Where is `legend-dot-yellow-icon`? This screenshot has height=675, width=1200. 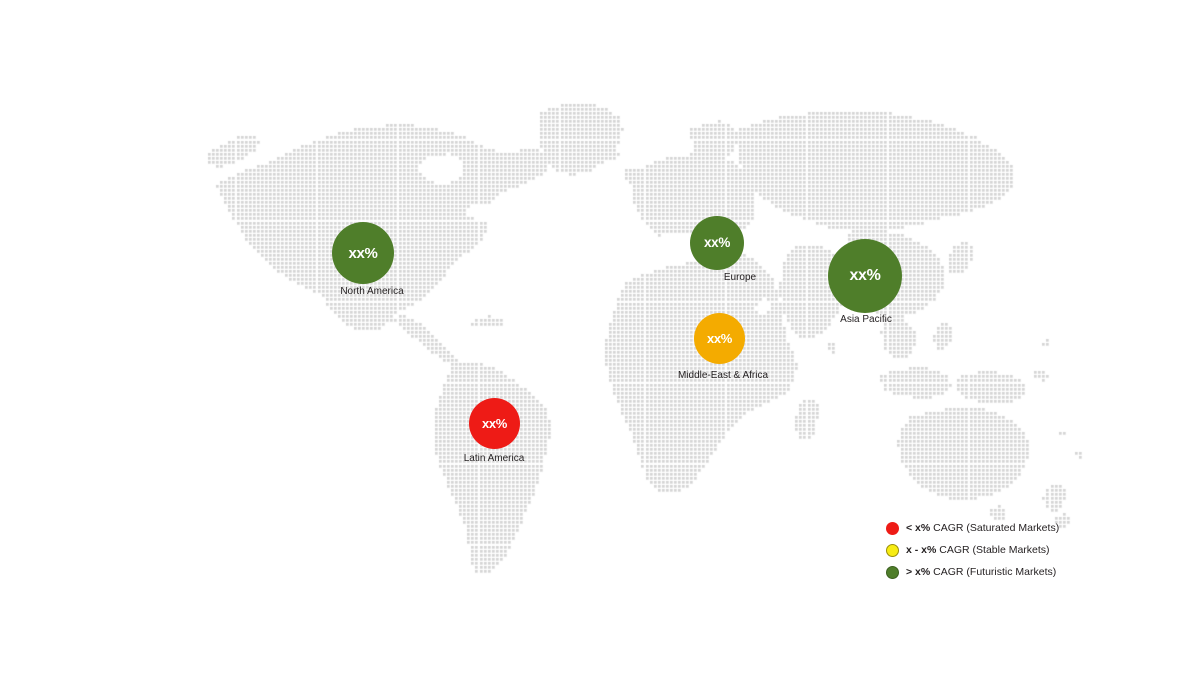
legend-dot-yellow-icon is located at coordinates (892, 550).